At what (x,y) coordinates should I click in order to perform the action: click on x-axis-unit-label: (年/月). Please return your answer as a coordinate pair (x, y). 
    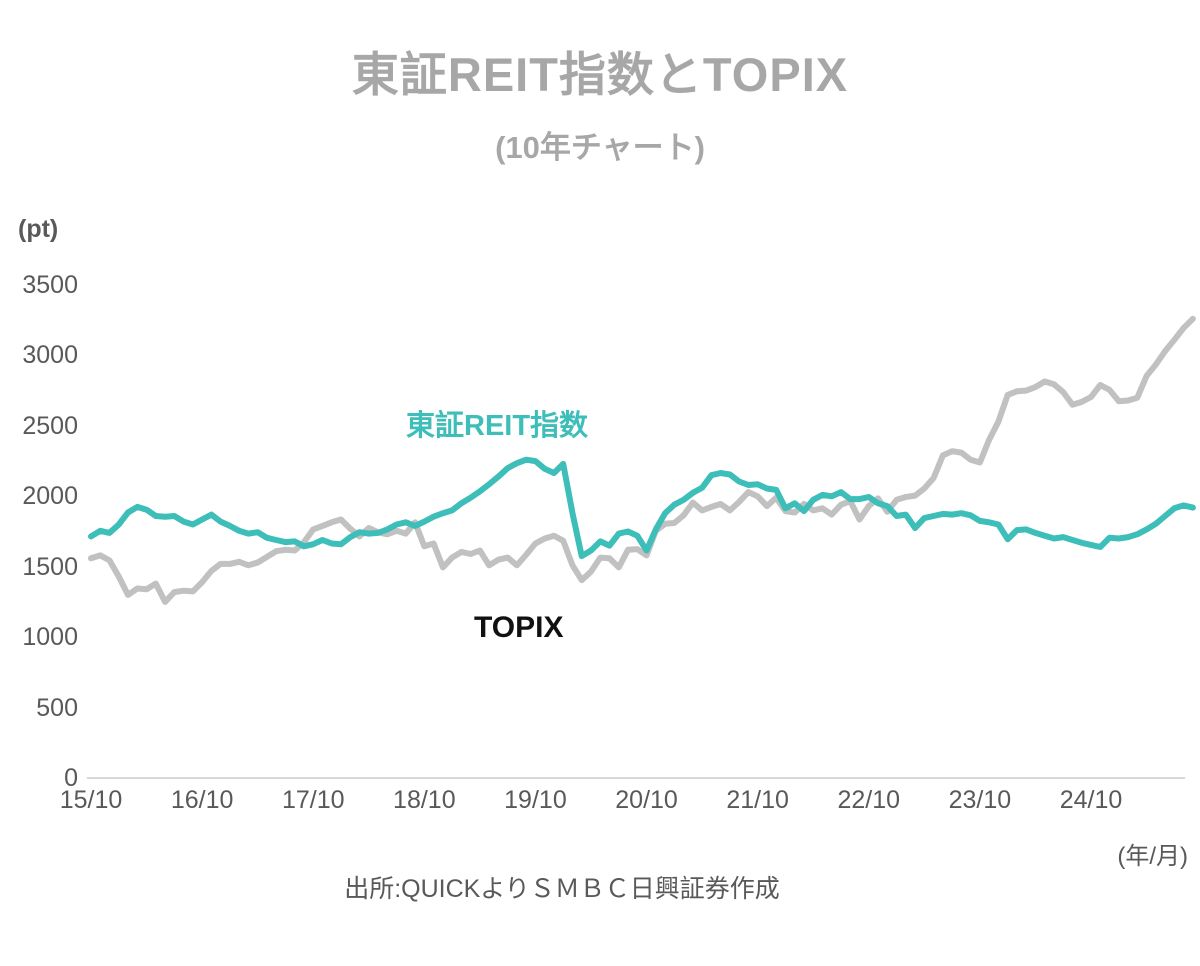
    Looking at the image, I should click on (1152, 856).